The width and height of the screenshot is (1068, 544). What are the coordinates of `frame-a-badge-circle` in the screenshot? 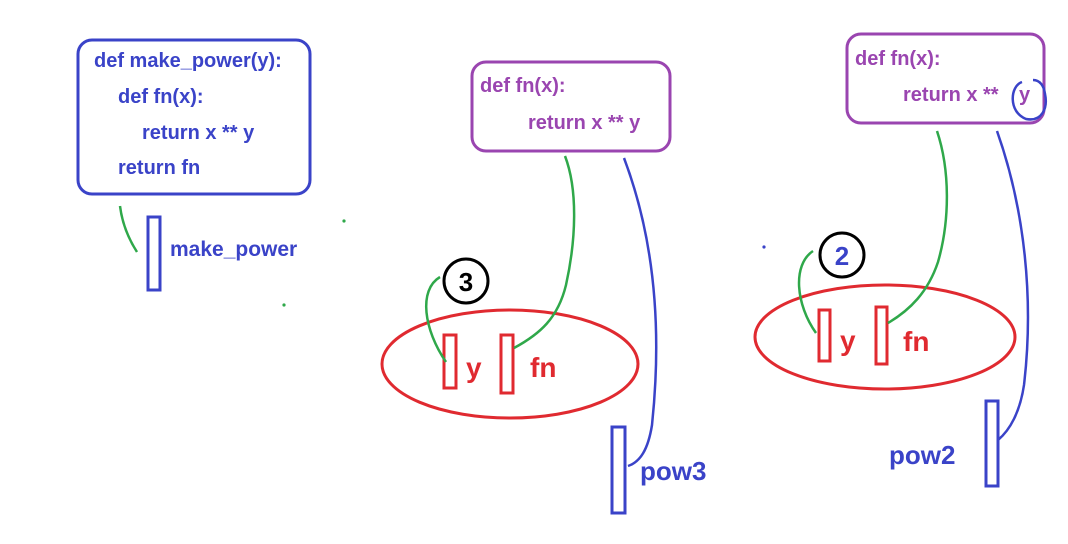 It's located at (466, 281).